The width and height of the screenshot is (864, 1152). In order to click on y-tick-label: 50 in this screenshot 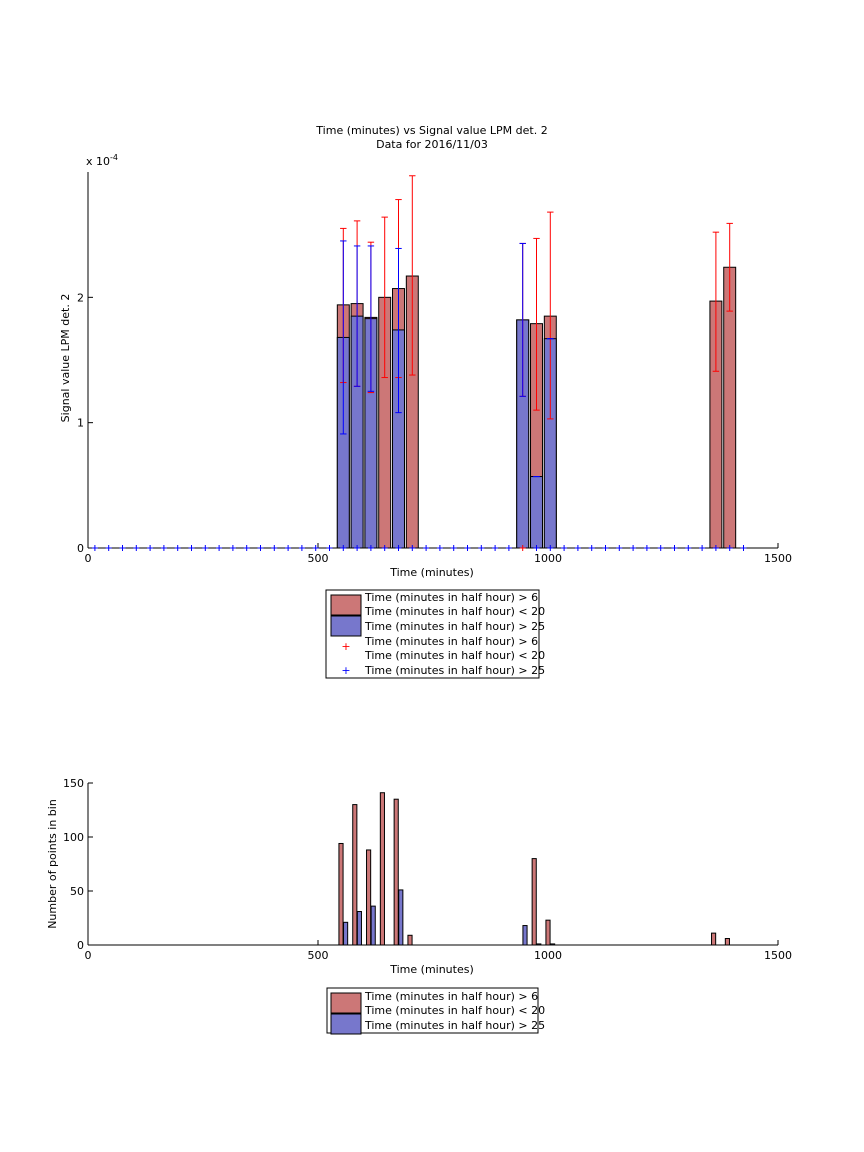, I will do `click(77, 891)`.